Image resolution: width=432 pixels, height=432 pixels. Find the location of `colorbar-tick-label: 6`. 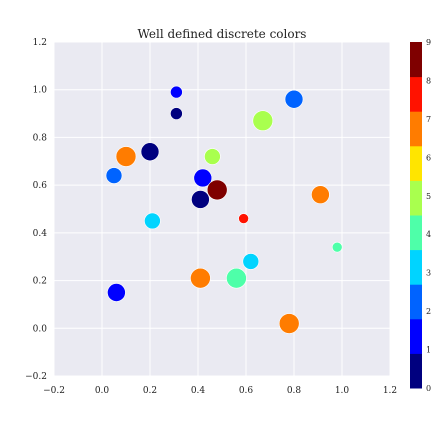

colorbar-tick-label: 6 is located at coordinates (428, 157).